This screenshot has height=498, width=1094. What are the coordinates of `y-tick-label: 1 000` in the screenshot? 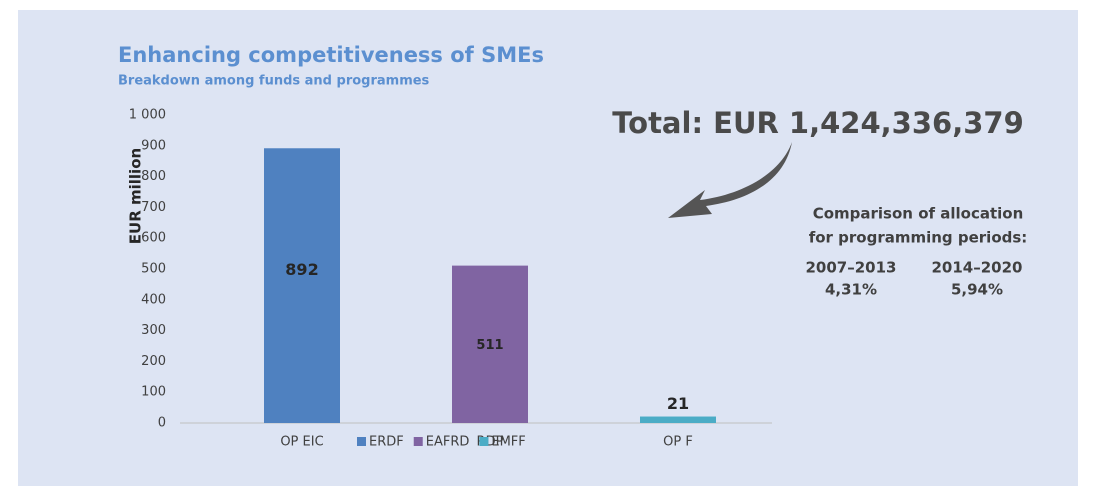 It's located at (147, 115).